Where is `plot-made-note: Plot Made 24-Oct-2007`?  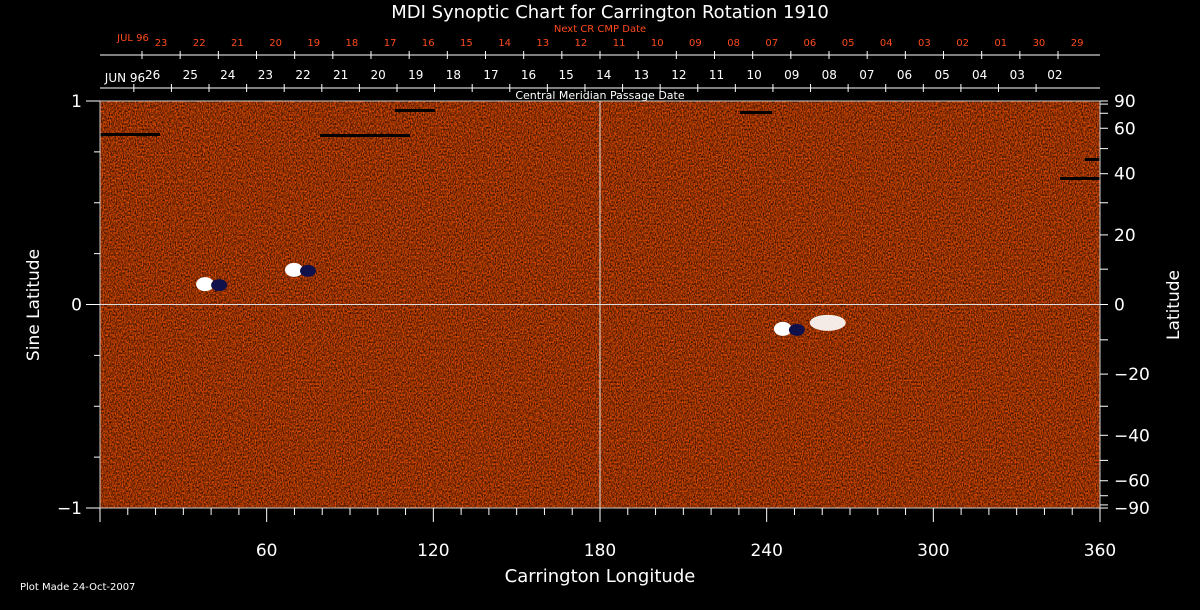 plot-made-note: Plot Made 24-Oct-2007 is located at coordinates (77, 587).